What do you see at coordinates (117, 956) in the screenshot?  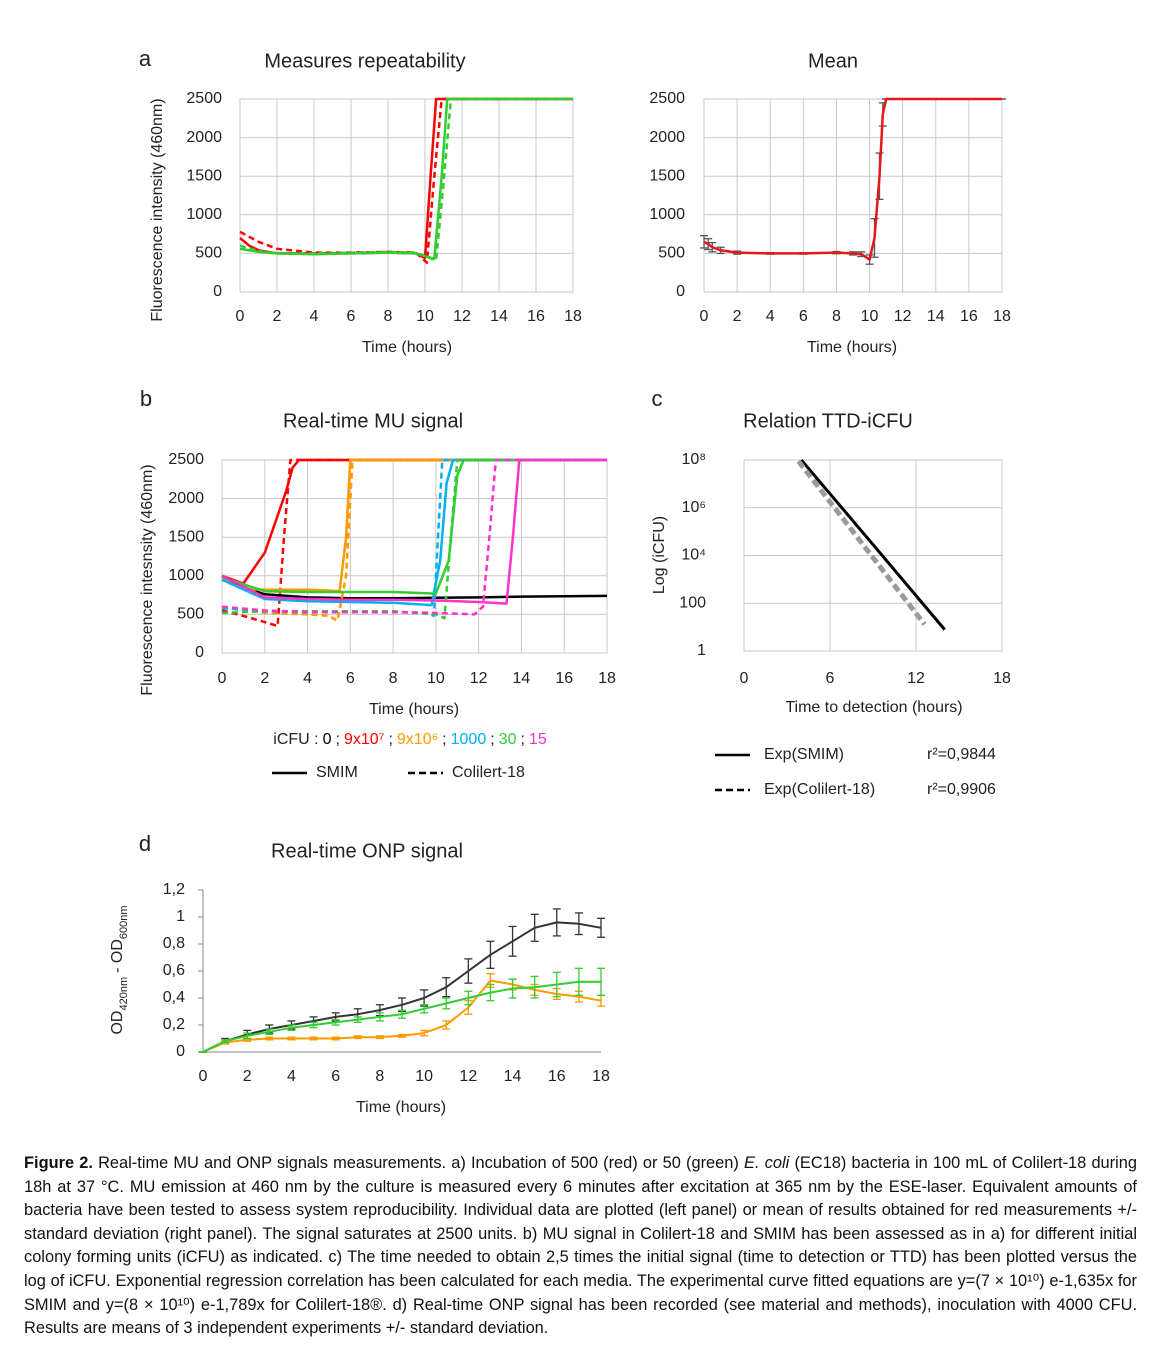 I see `y-axis-label-part: - OD` at bounding box center [117, 956].